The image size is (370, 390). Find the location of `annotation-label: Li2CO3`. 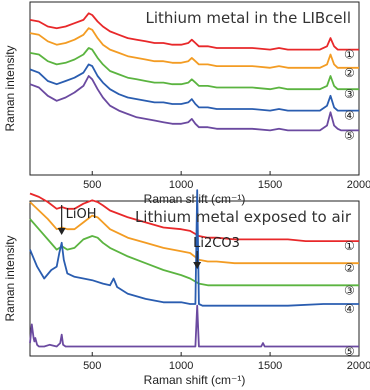

annotation-label: Li2CO3 is located at coordinates (216, 243).